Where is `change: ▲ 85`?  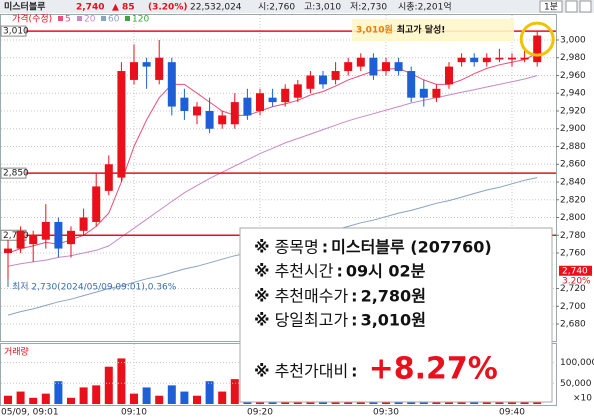 change: ▲ 85 is located at coordinates (123, 8).